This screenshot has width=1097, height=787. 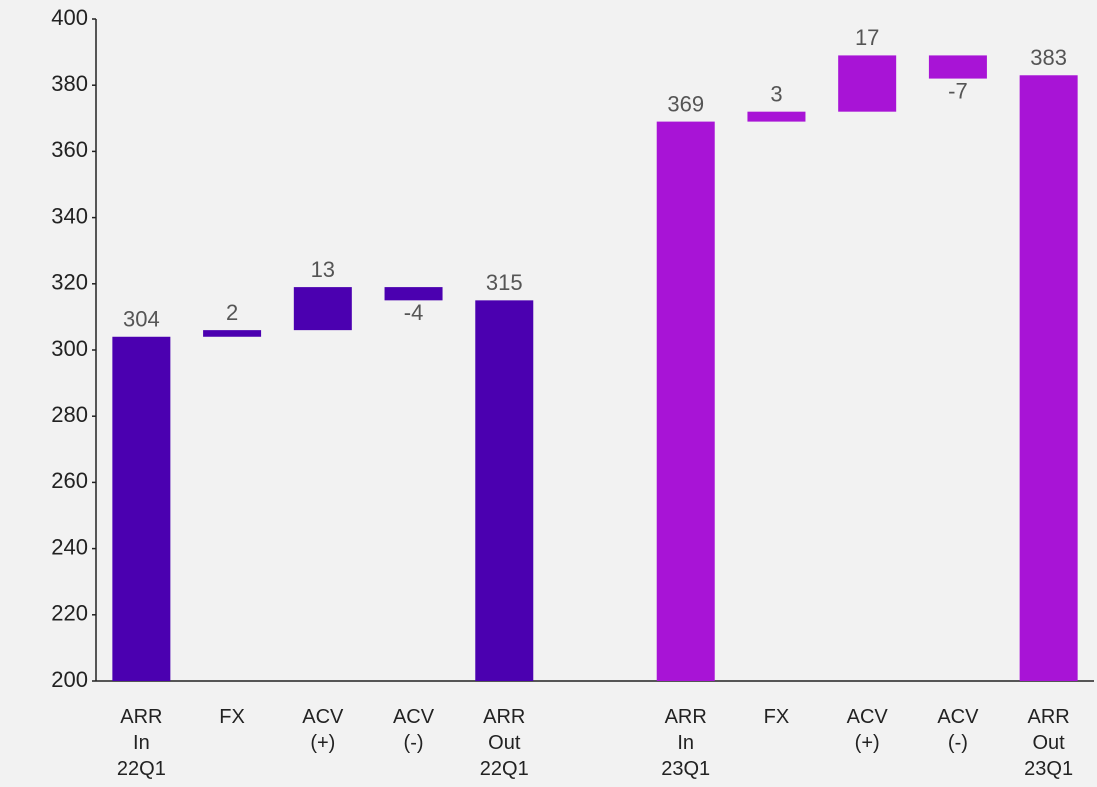 What do you see at coordinates (686, 743) in the screenshot?
I see `x-tick-label: ARR In 23Q1` at bounding box center [686, 743].